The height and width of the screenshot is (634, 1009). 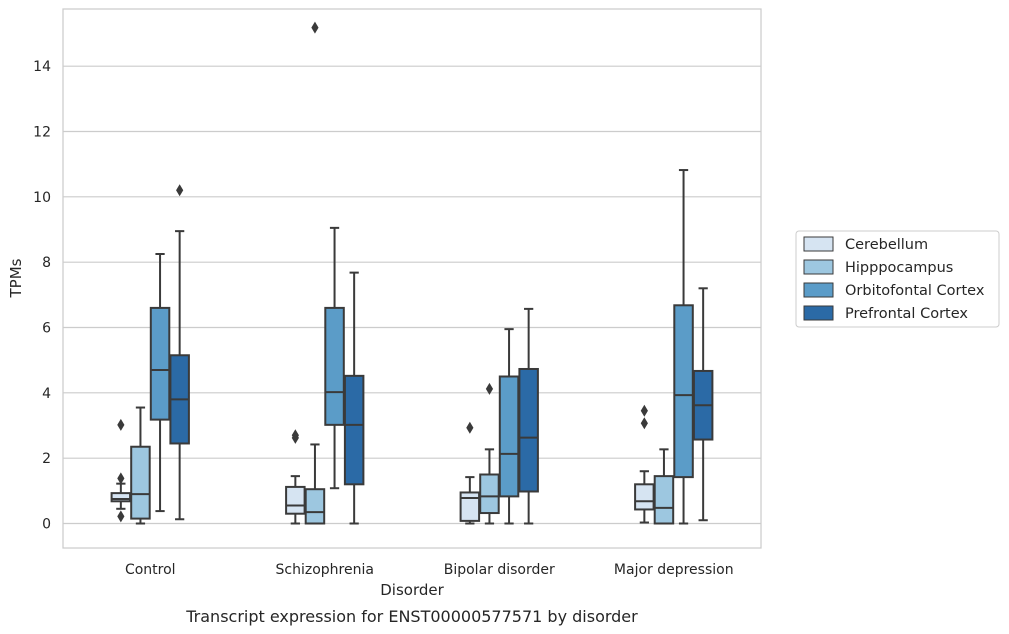 What do you see at coordinates (46, 329) in the screenshot?
I see `y-tick-label: 6` at bounding box center [46, 329].